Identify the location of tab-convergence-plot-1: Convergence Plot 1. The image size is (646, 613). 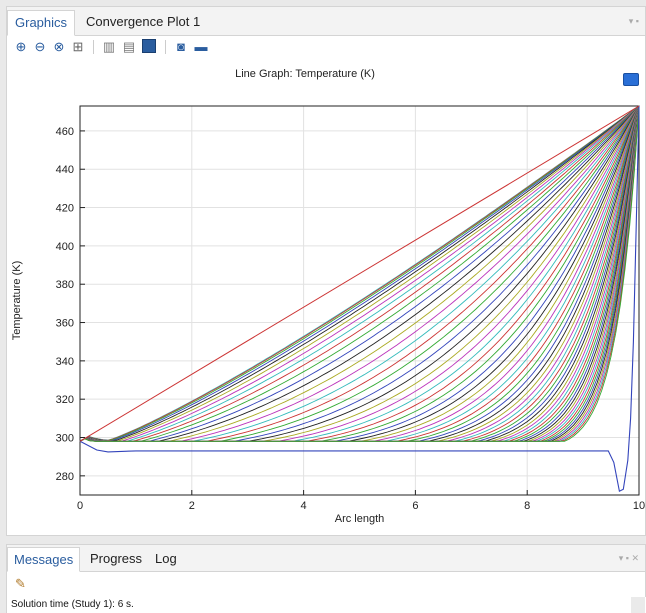
(143, 21).